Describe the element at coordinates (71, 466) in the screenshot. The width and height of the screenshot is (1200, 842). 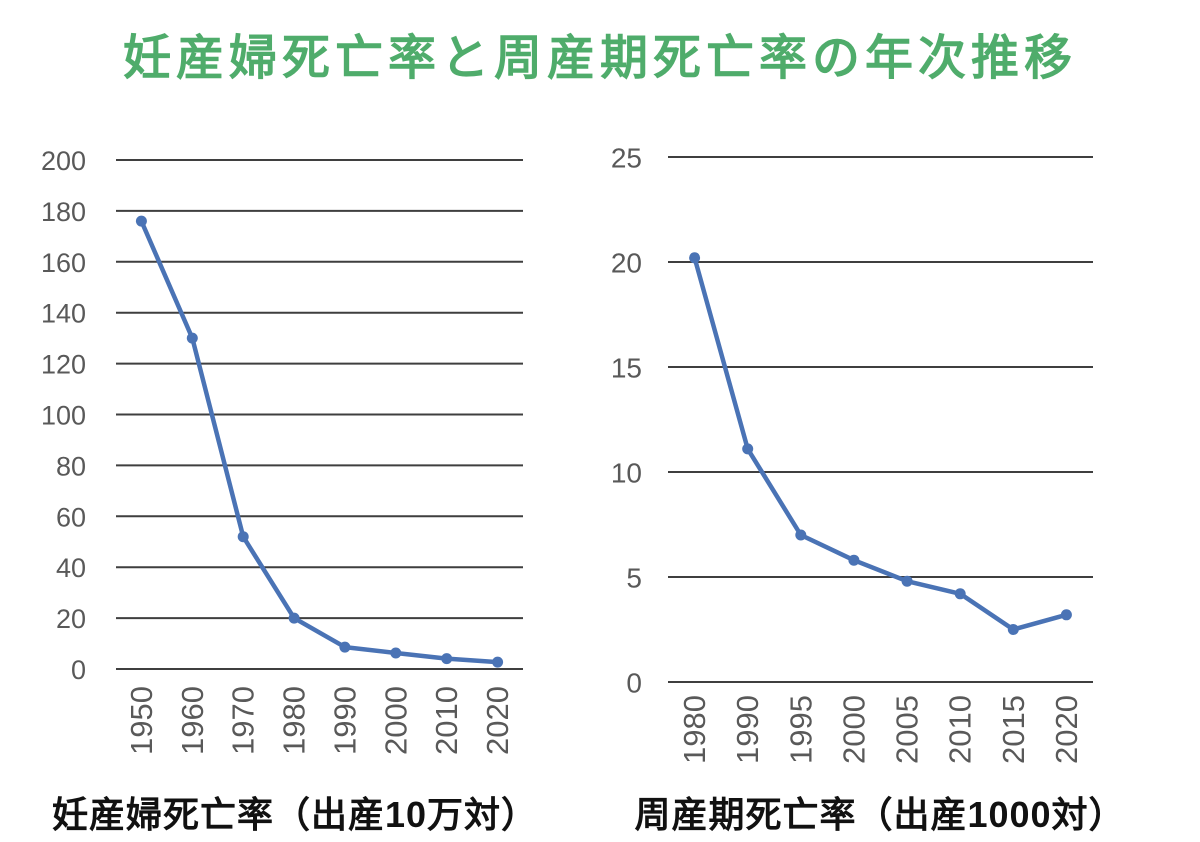
I see `y-tick-label: 80` at that location.